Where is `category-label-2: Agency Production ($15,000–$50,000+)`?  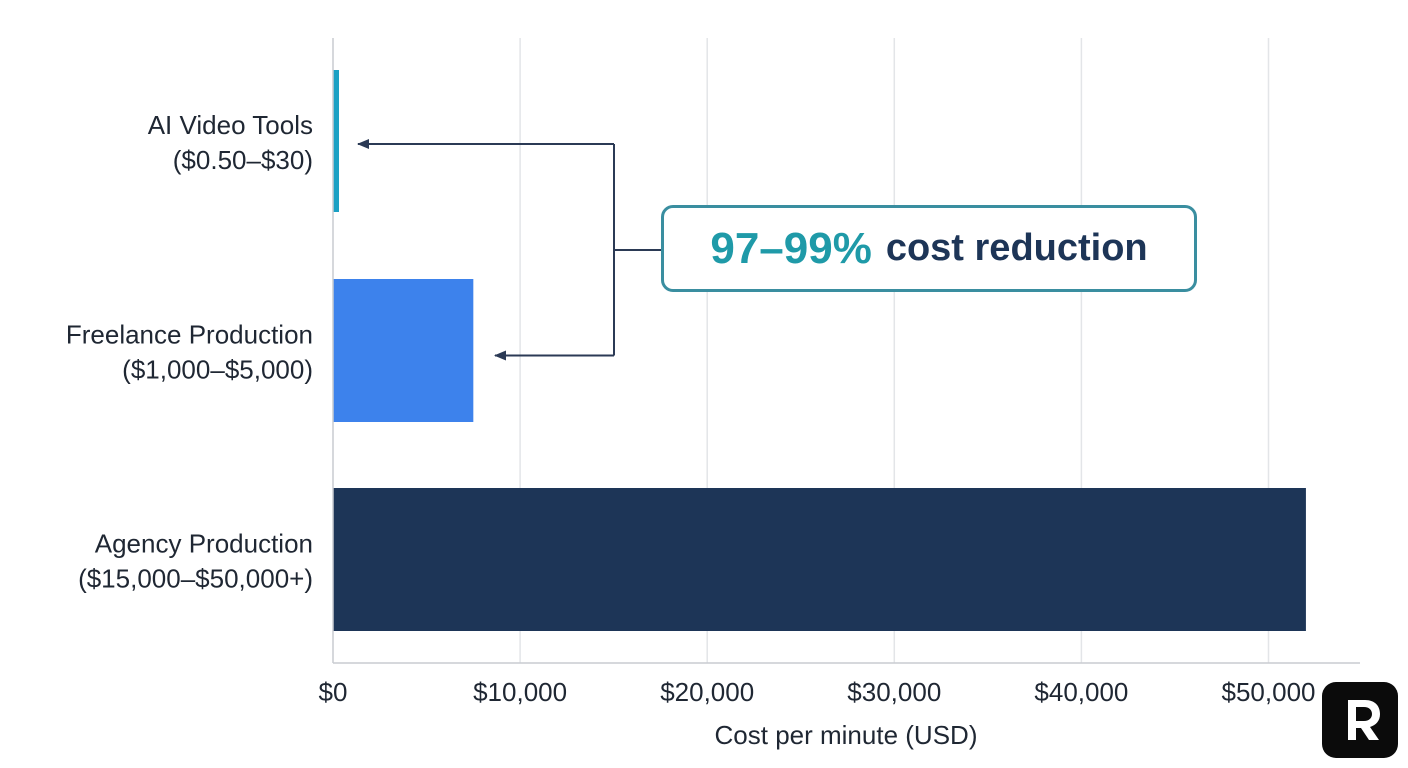 category-label-2: Agency Production ($15,000–$50,000+) is located at coordinates (195, 561).